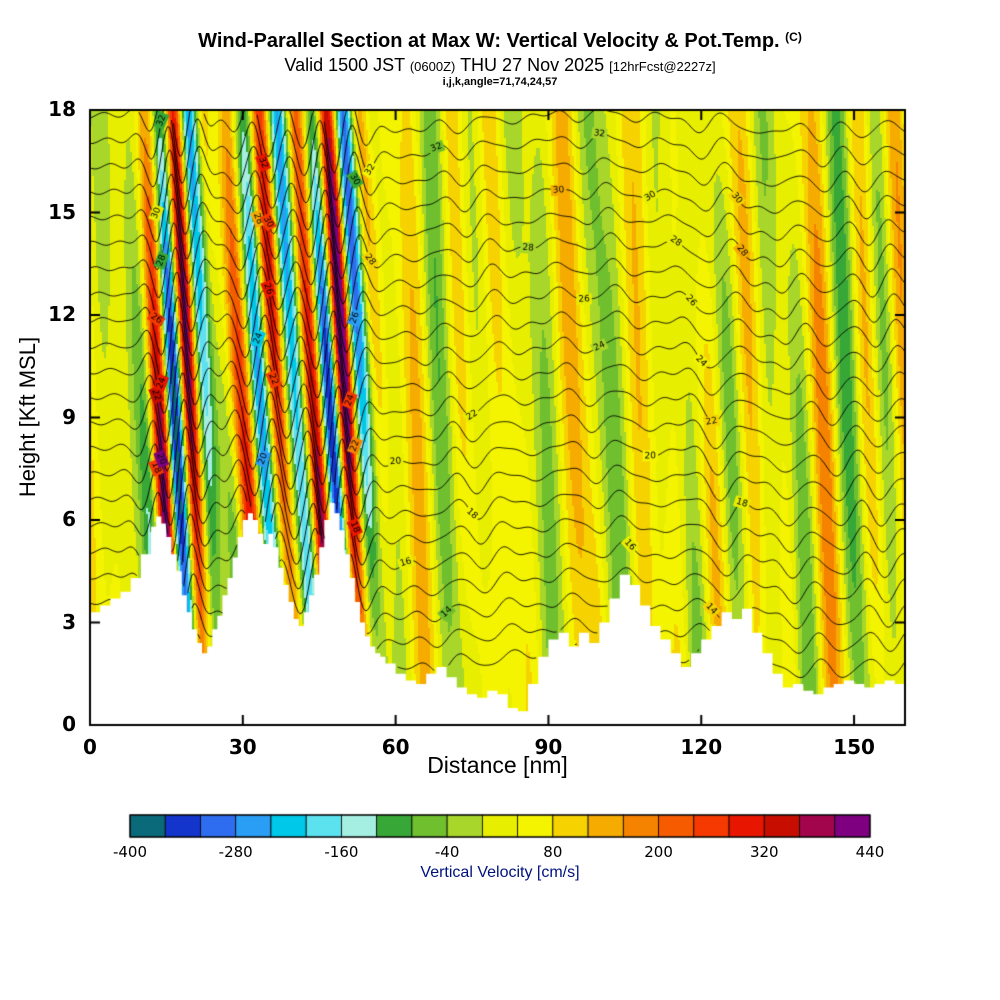 This screenshot has width=1000, height=1000. What do you see at coordinates (500, 872) in the screenshot?
I see `colorbar-label: Vertical Velocity [cm/s]` at bounding box center [500, 872].